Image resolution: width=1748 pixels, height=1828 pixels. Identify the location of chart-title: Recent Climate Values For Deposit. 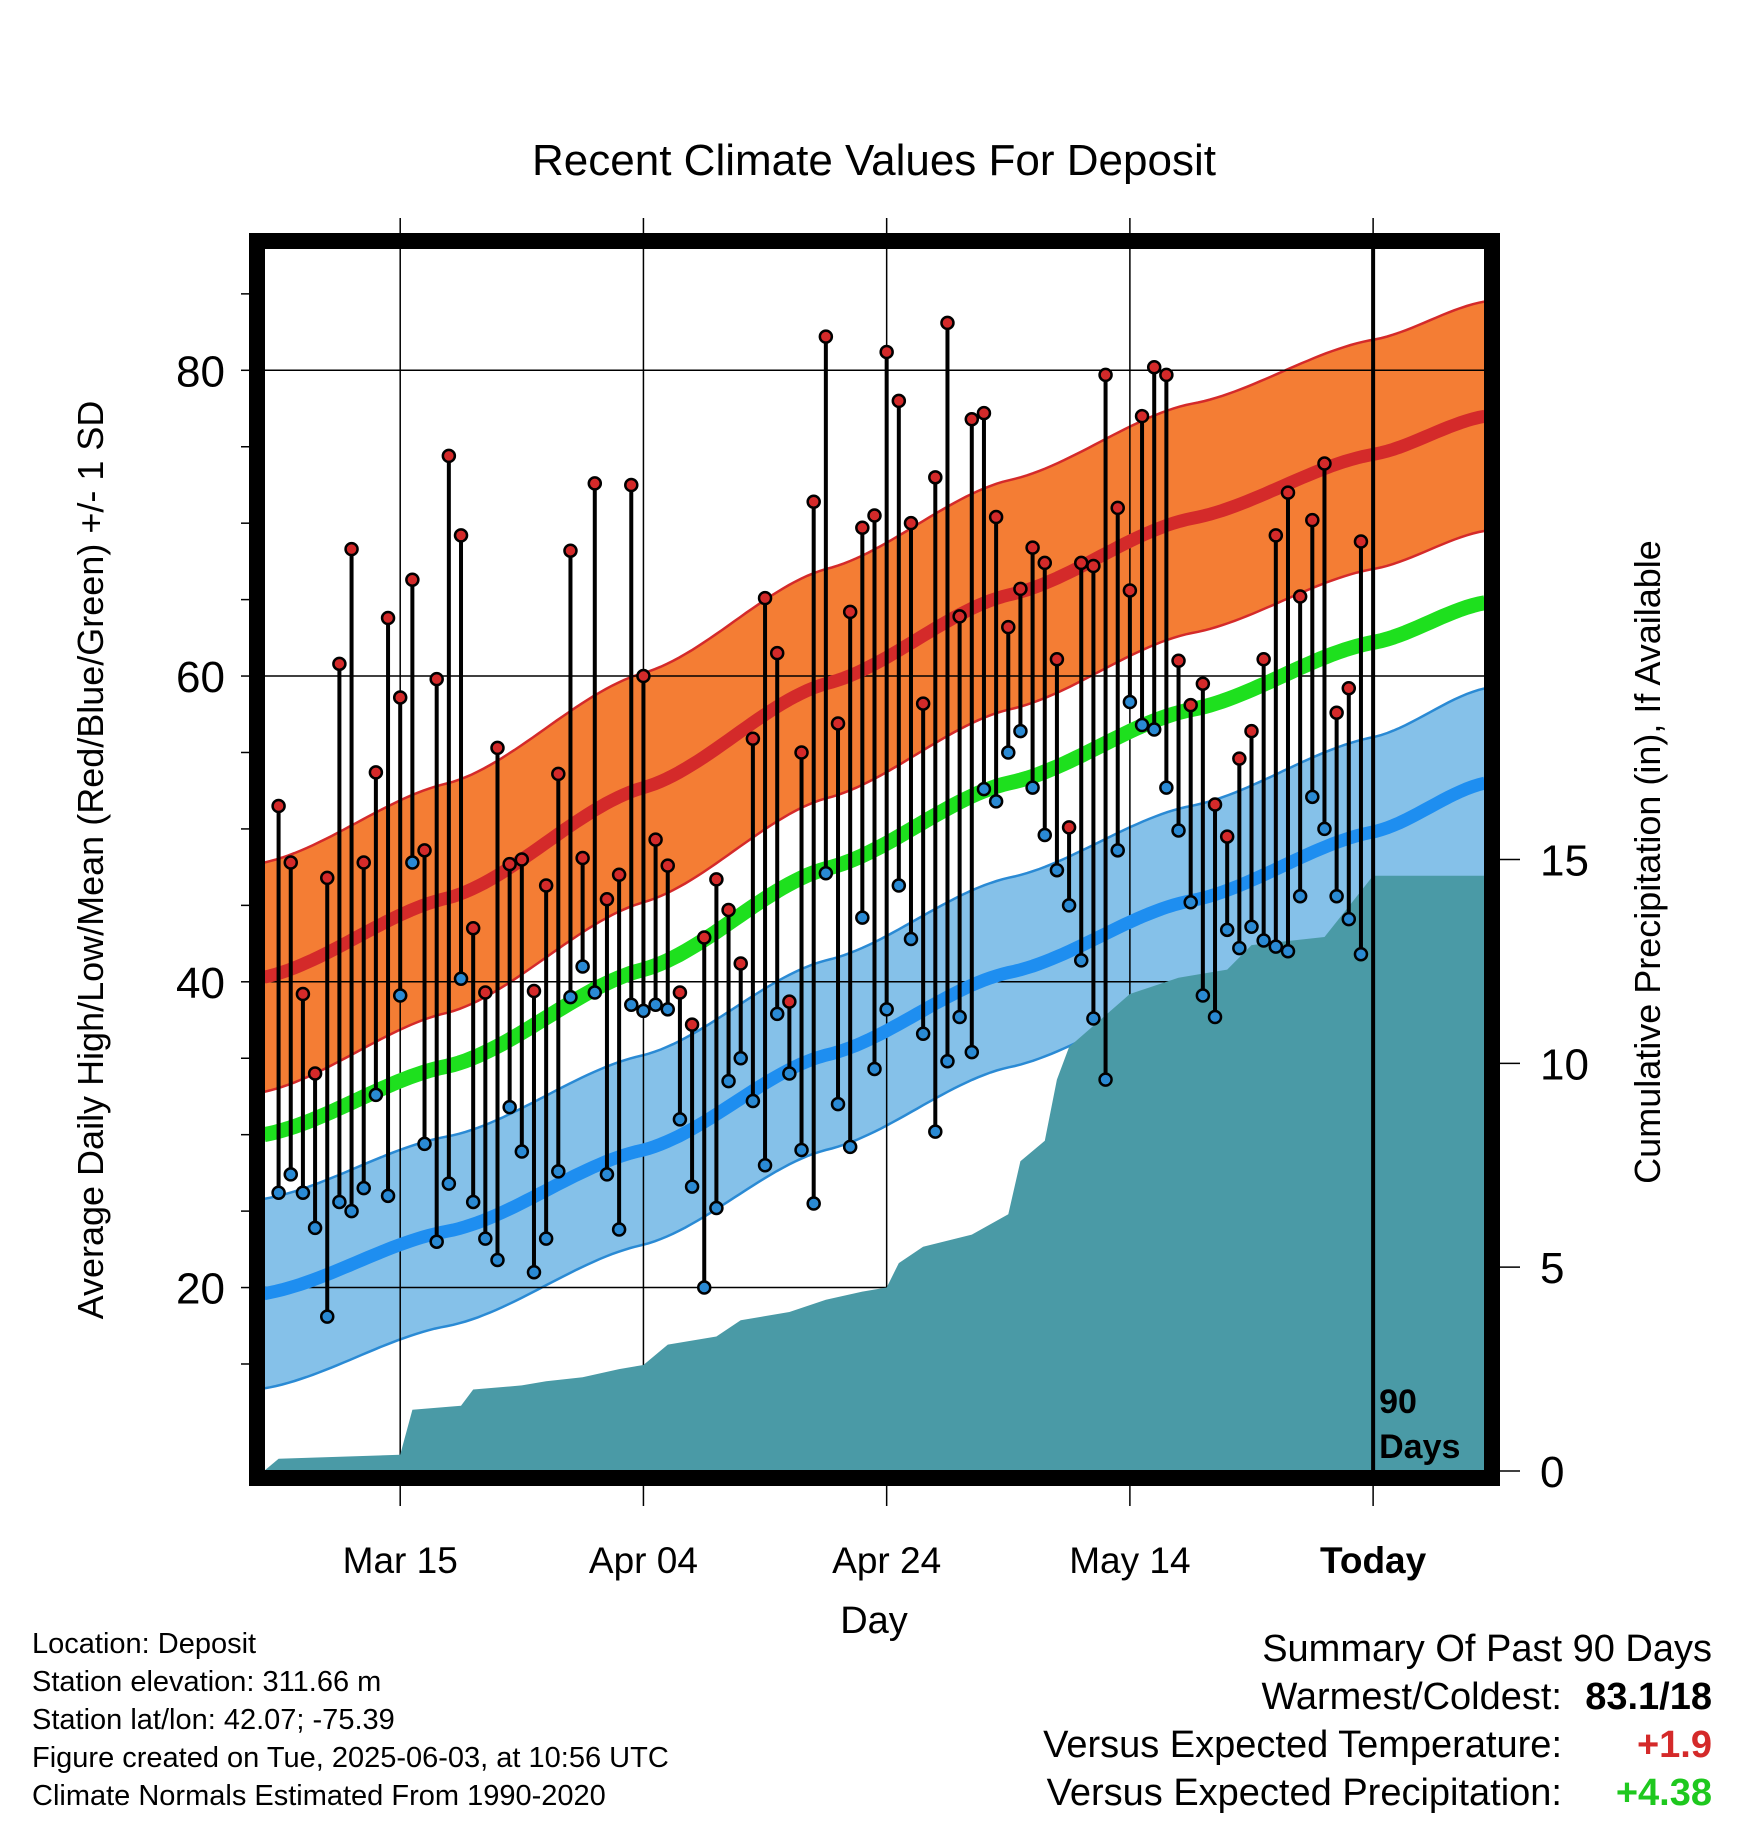
(874, 160).